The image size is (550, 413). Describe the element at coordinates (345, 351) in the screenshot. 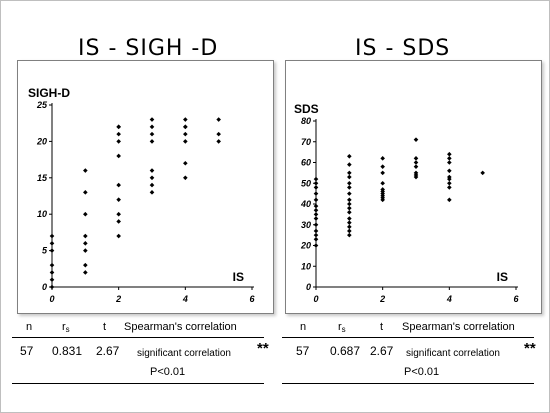

I see `value-rs: 0.687` at that location.